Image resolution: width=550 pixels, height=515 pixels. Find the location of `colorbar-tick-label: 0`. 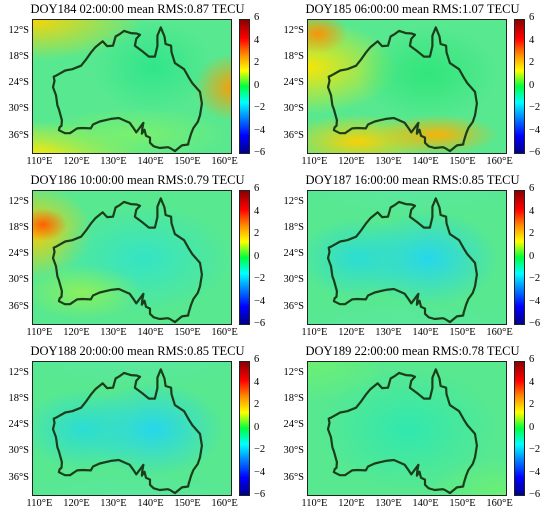

colorbar-tick-label: 0 is located at coordinates (257, 85).